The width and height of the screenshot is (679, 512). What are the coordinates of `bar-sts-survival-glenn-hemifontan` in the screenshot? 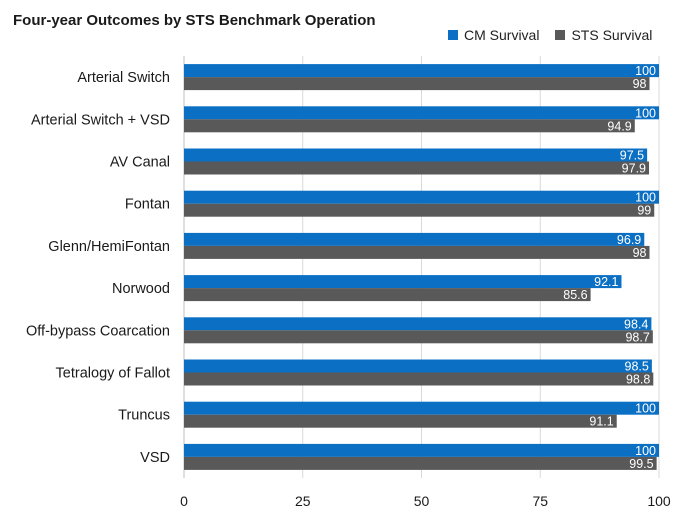 It's located at (417, 252).